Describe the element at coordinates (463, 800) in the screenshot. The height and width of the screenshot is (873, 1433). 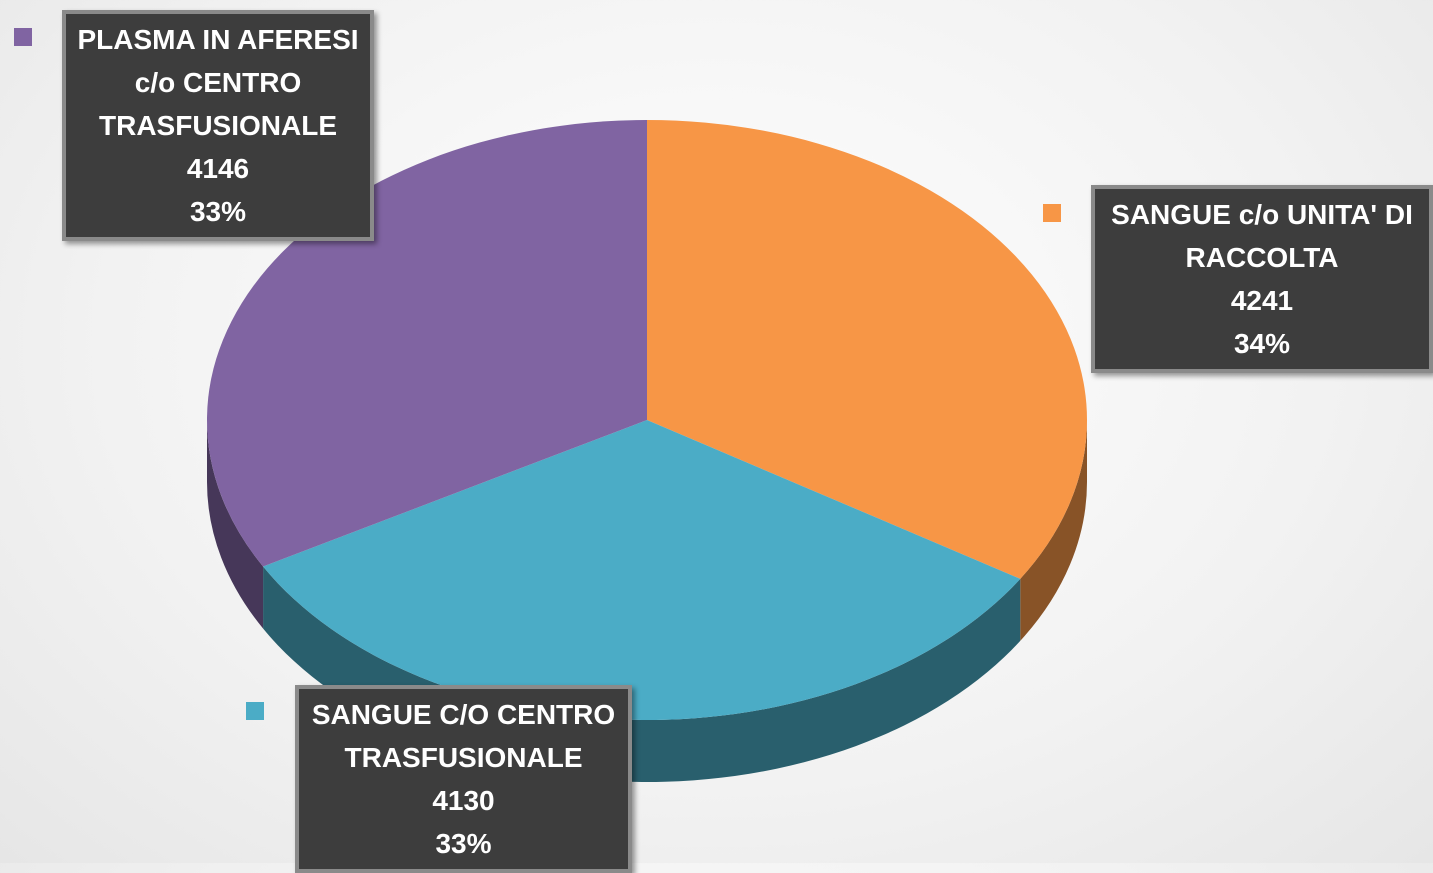
I see `label-value: 4130` at that location.